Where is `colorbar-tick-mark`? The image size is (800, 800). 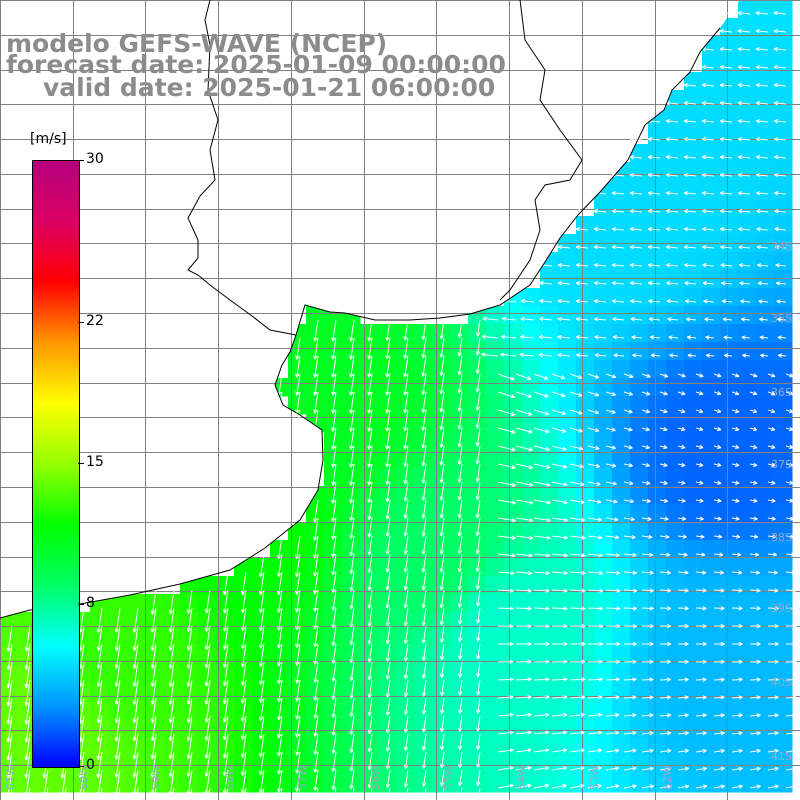
colorbar-tick-mark is located at coordinates (81, 160).